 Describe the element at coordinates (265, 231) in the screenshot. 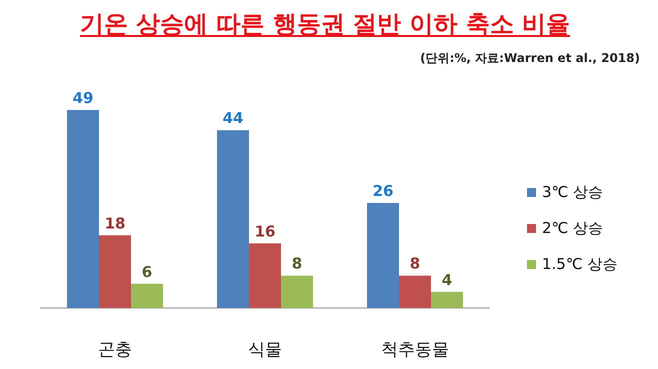

I see `data-label: 16` at that location.